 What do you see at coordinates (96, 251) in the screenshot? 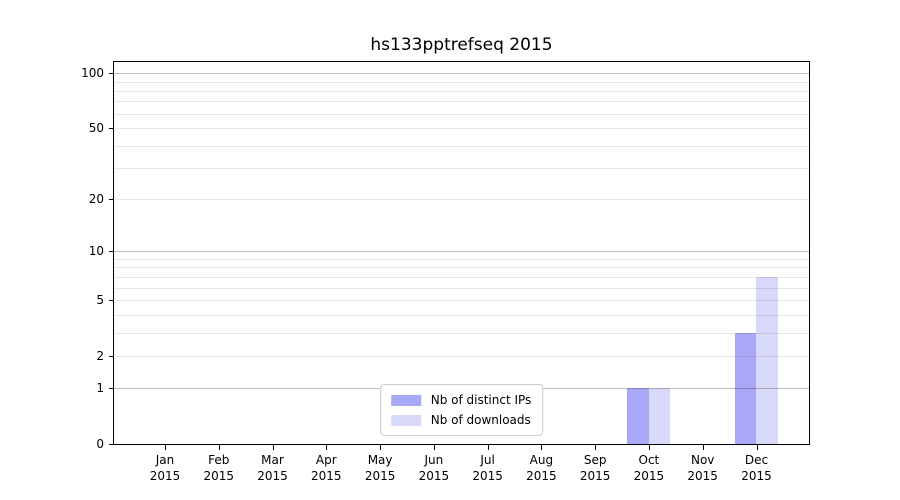
I see `y-tick-label: 10` at bounding box center [96, 251].